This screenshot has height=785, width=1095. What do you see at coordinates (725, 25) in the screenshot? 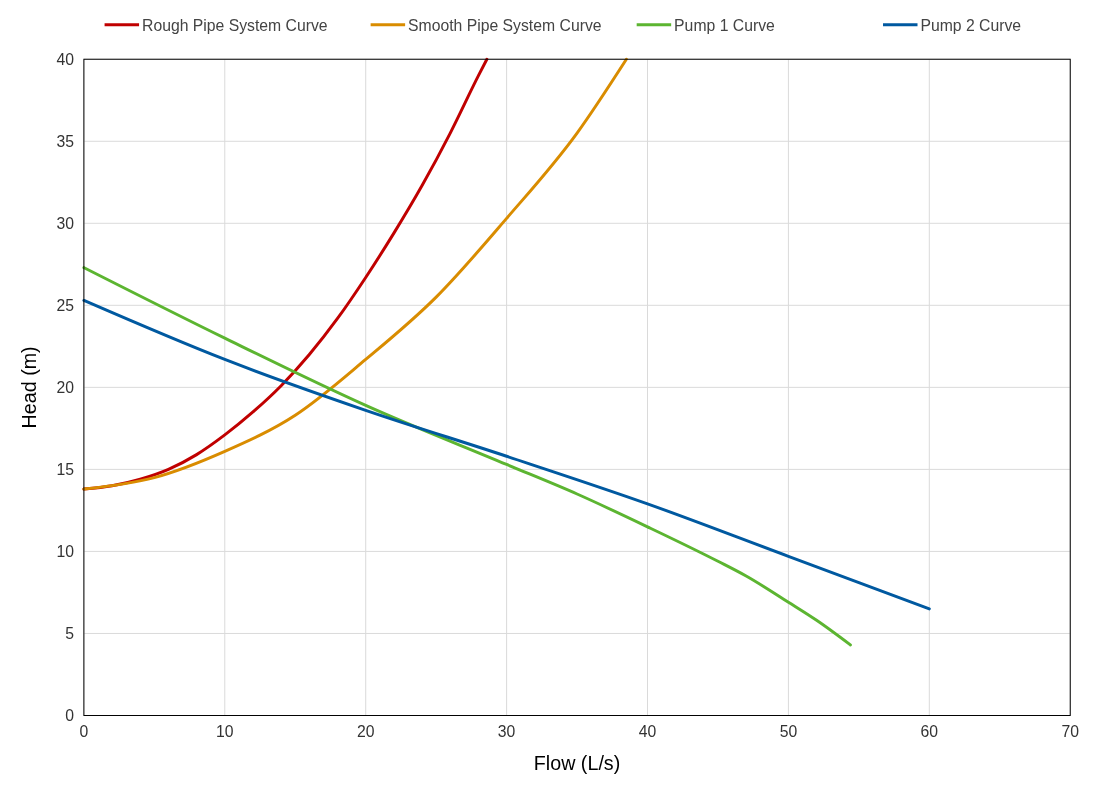
I see `legend-label: Pump 1 Curve` at bounding box center [725, 25].